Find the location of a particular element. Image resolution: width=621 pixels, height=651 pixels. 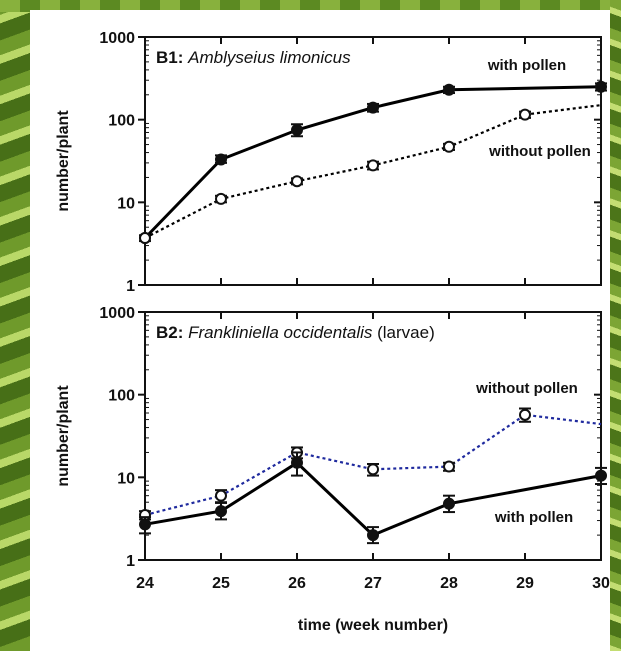

x-tick-label: 24 is located at coordinates (145, 583).